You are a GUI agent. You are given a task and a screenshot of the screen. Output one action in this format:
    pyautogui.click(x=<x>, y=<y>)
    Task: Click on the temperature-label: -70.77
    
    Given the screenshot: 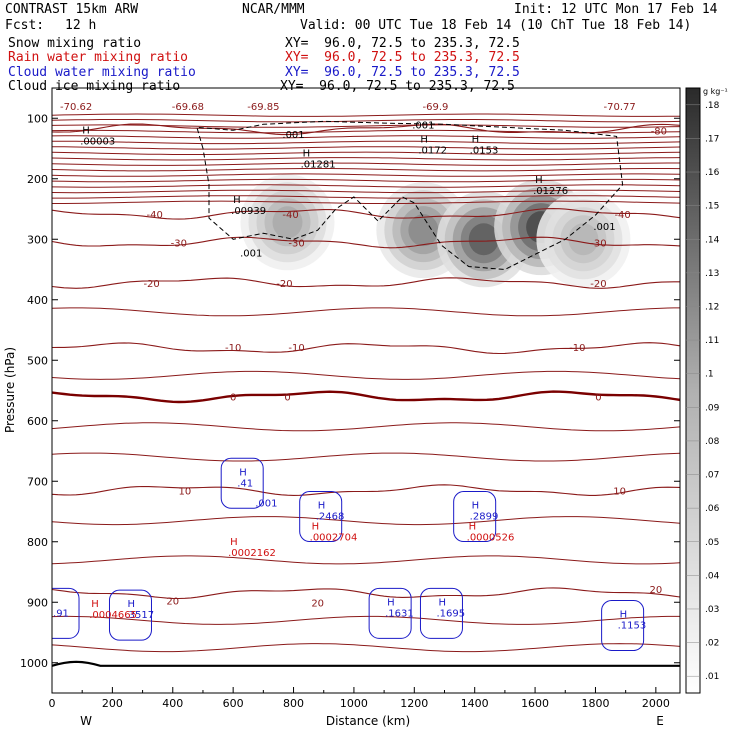 What is the action you would take?
    pyautogui.click(x=619, y=107)
    